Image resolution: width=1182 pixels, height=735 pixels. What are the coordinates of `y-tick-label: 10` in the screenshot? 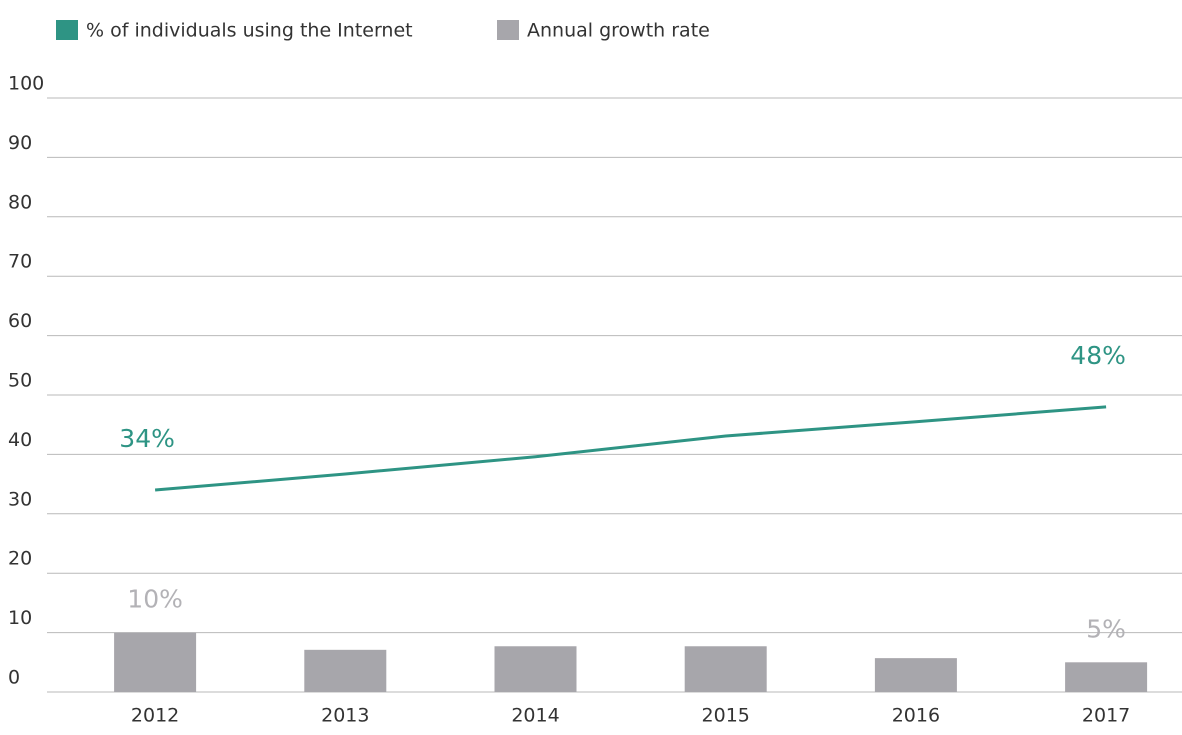 It's located at (20, 618).